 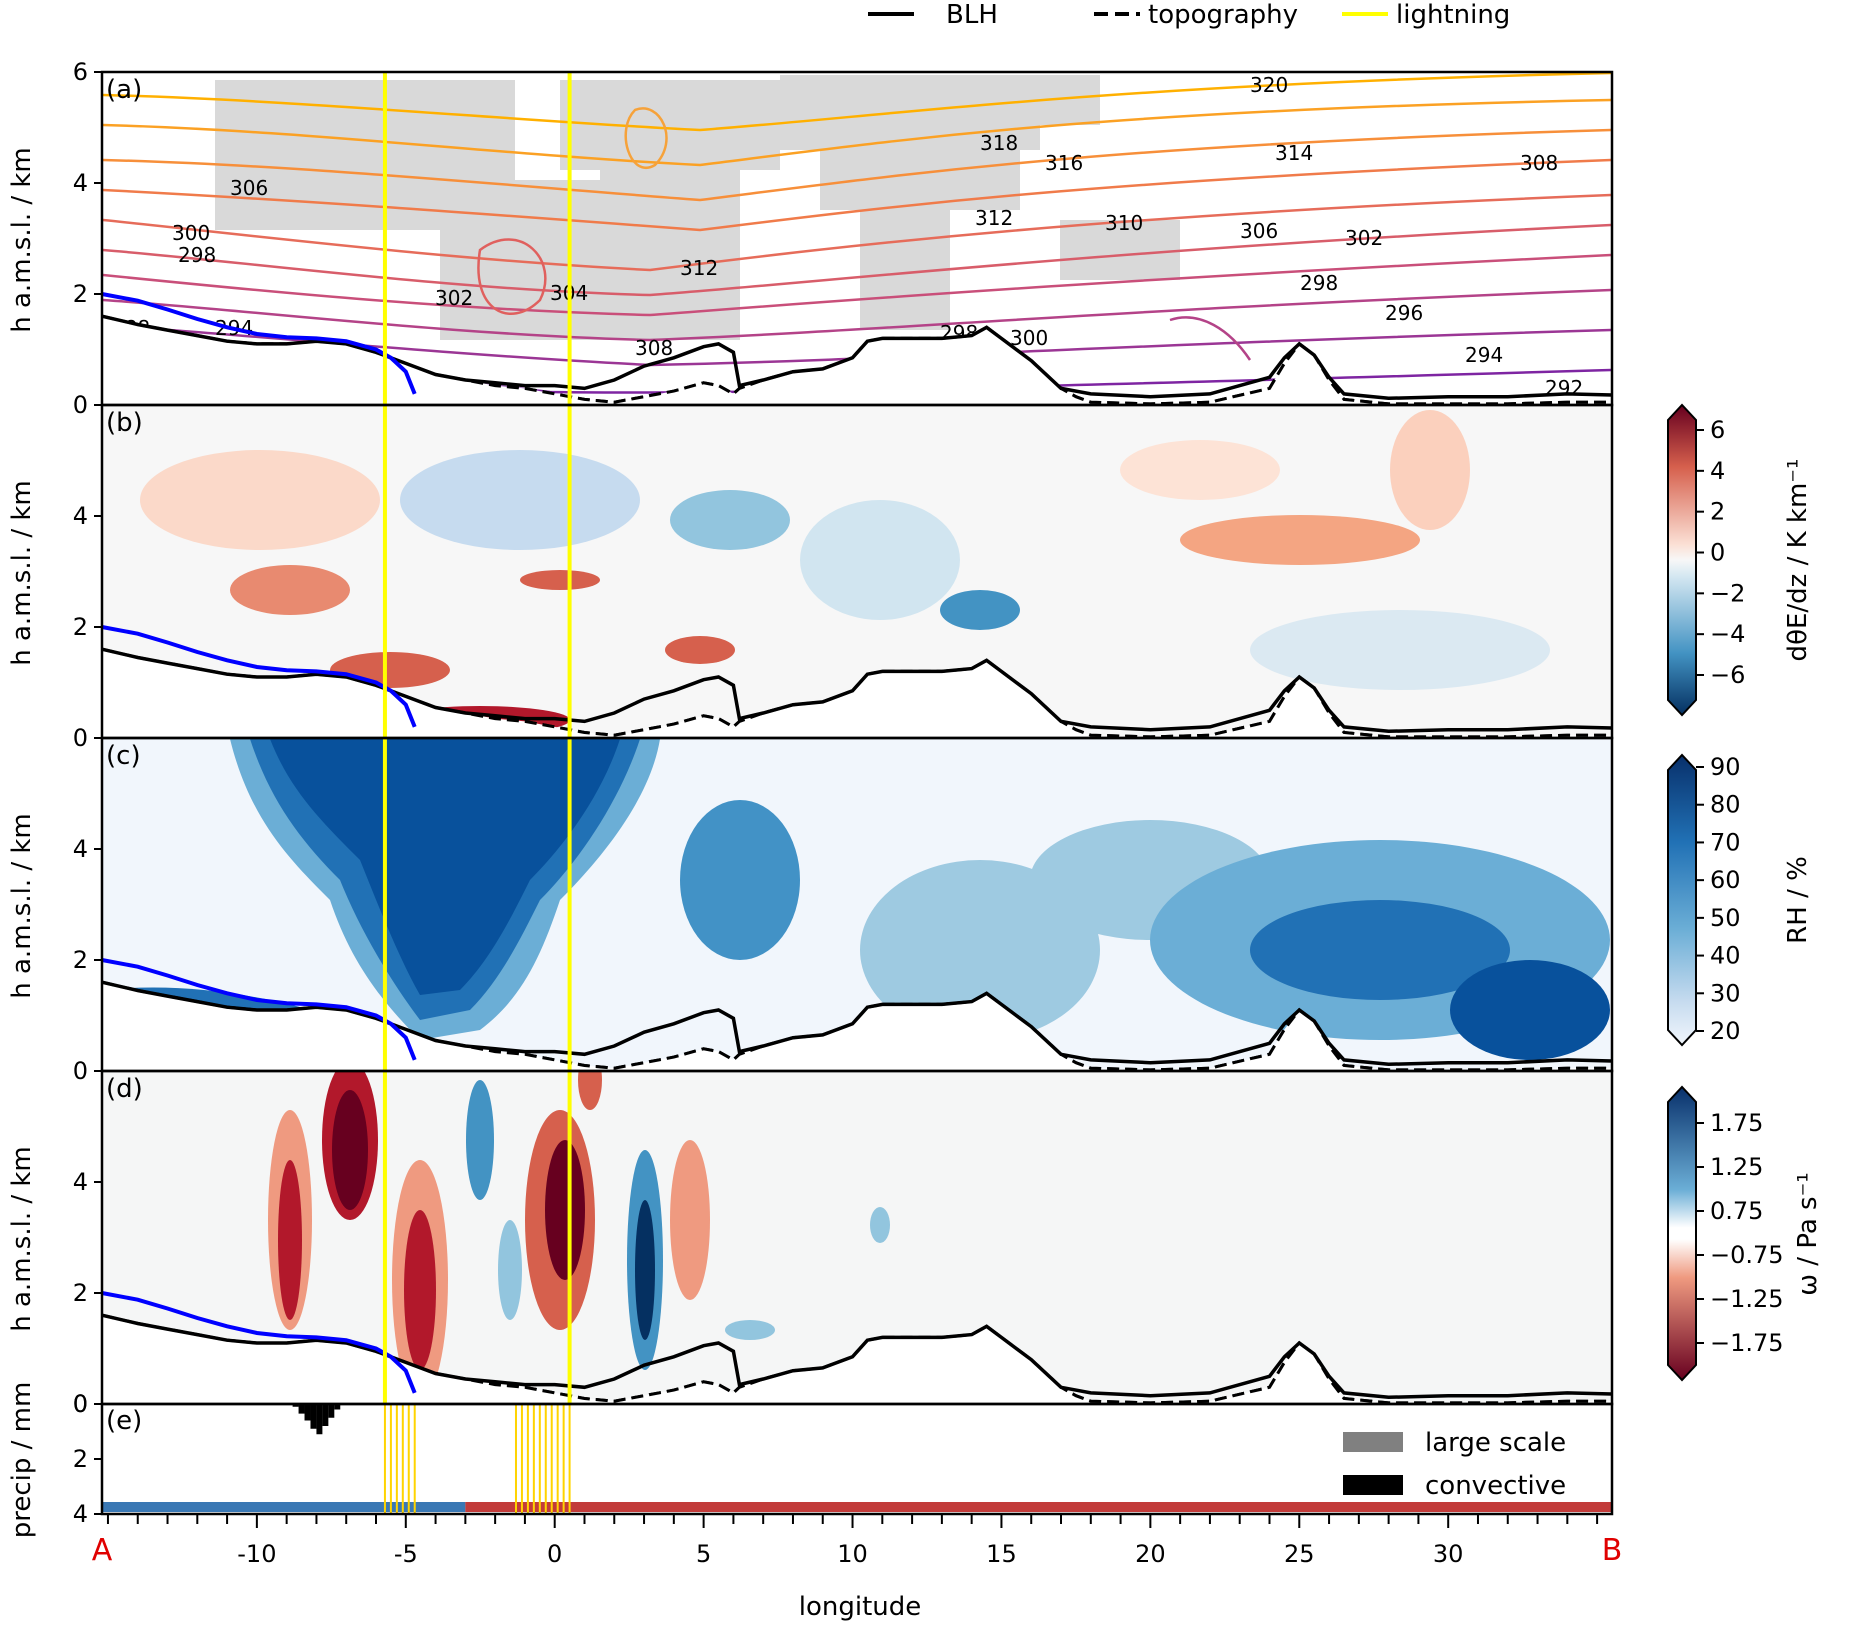 What do you see at coordinates (80, 516) in the screenshot?
I see `ytick-label-1-2: 4` at bounding box center [80, 516].